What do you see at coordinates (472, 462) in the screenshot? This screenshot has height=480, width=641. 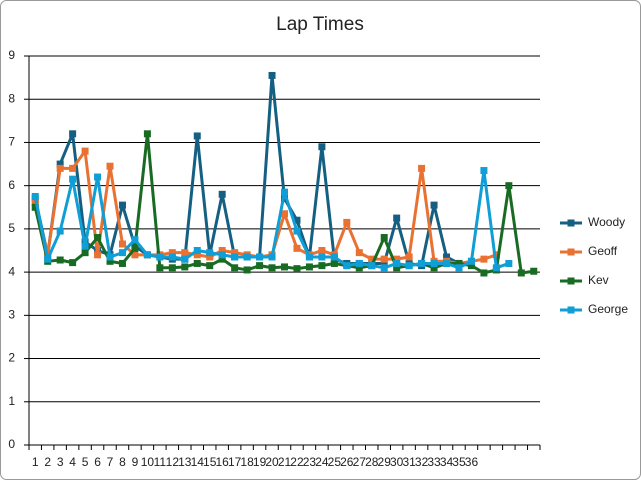 I see `x-tick-label: 36` at bounding box center [472, 462].